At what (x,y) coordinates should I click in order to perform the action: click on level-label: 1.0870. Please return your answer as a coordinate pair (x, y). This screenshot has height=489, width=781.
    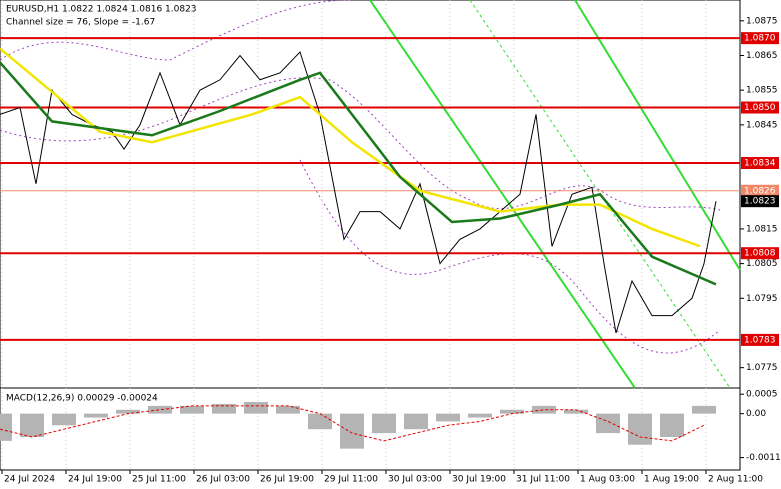
    Looking at the image, I should click on (760, 39).